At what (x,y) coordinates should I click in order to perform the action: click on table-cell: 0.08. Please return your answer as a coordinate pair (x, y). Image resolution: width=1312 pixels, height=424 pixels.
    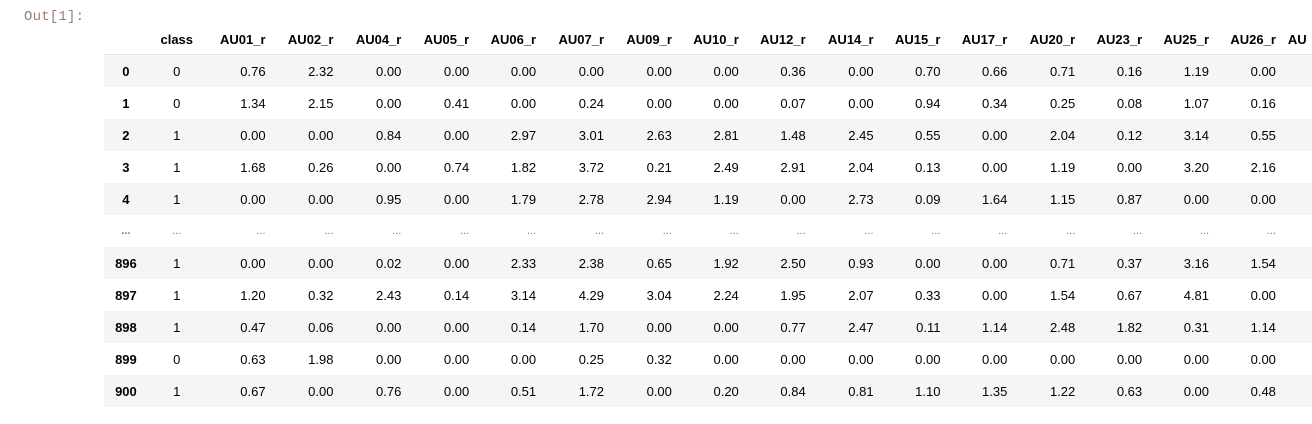
    Looking at the image, I should click on (1129, 103).